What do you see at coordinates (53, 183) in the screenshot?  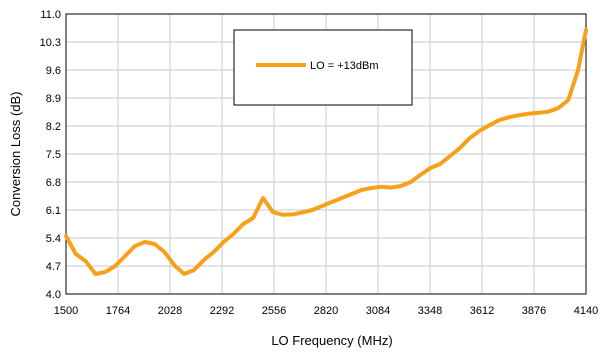 I see `y-tick-label: 6.8` at bounding box center [53, 183].